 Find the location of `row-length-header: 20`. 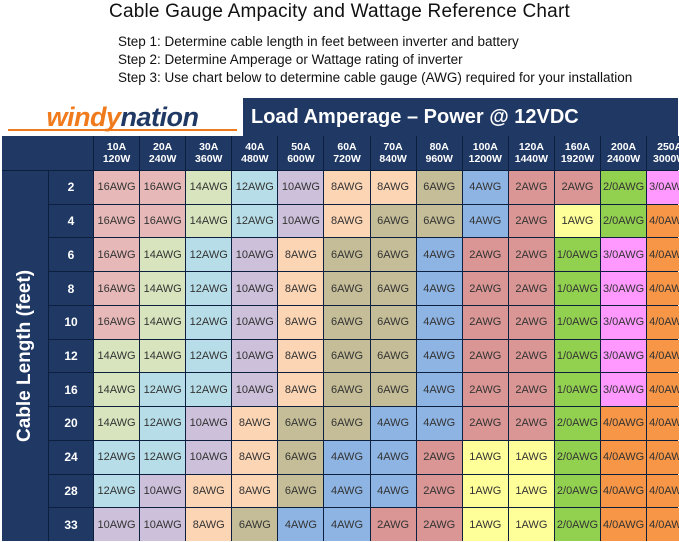

row-length-header: 20 is located at coordinates (71, 423).